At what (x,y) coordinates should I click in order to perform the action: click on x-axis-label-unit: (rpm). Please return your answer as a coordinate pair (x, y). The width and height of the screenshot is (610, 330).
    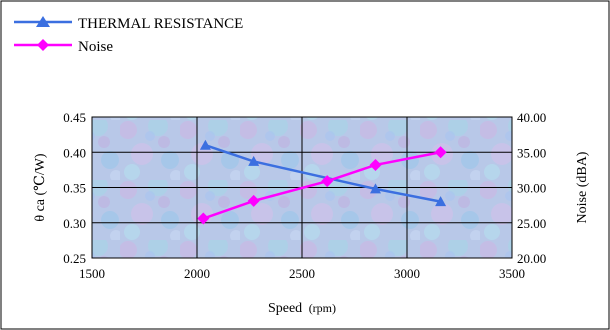
    Looking at the image, I should click on (322, 308).